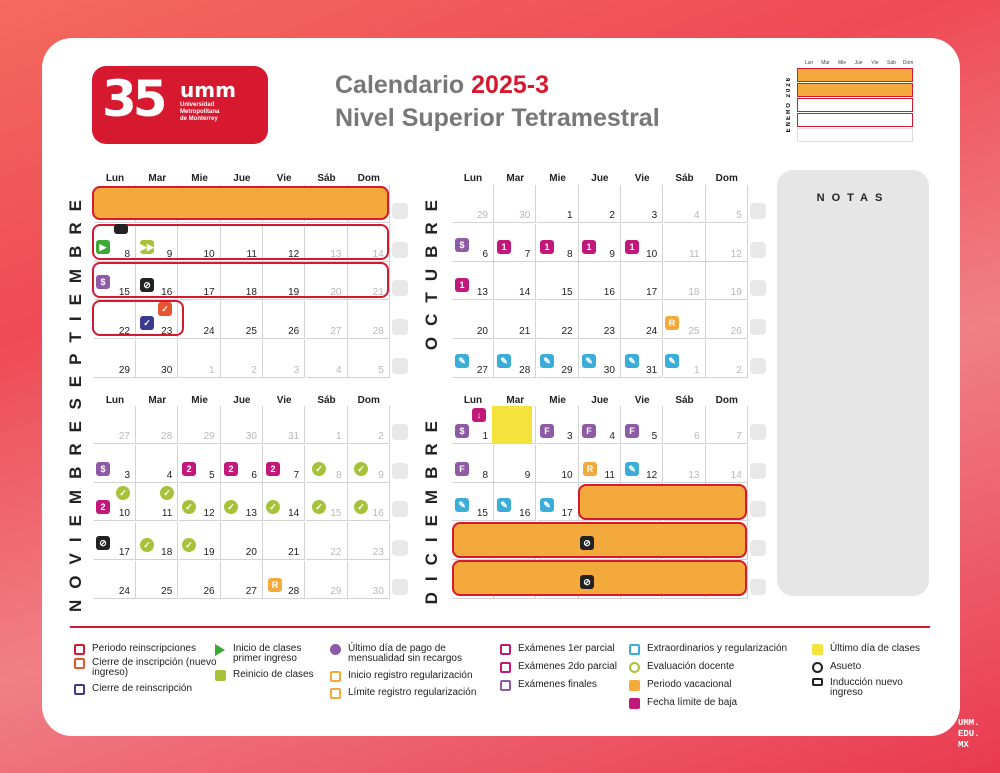 The width and height of the screenshot is (1000, 773). I want to click on legend-inicio-clases: Inicio de clases primer ingreso, so click(269, 654).